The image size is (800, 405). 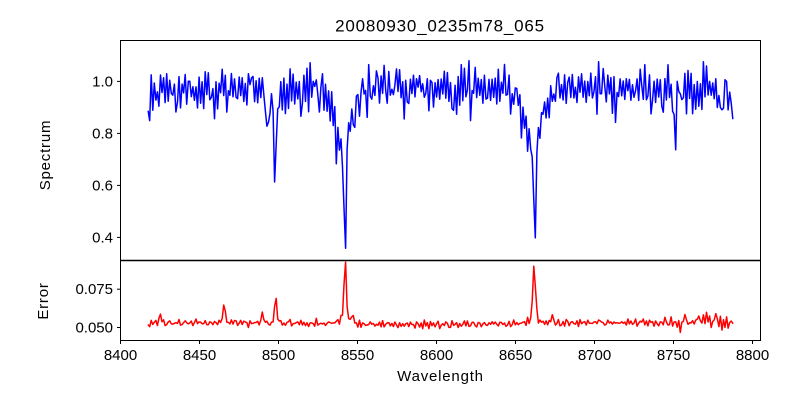 What do you see at coordinates (752, 355) in the screenshot?
I see `svg-text: 8800` at bounding box center [752, 355].